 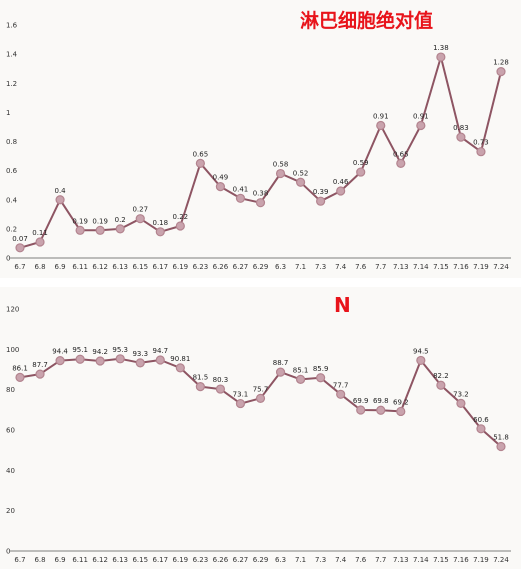 I want to click on data-label: 0.22, so click(x=181, y=217).